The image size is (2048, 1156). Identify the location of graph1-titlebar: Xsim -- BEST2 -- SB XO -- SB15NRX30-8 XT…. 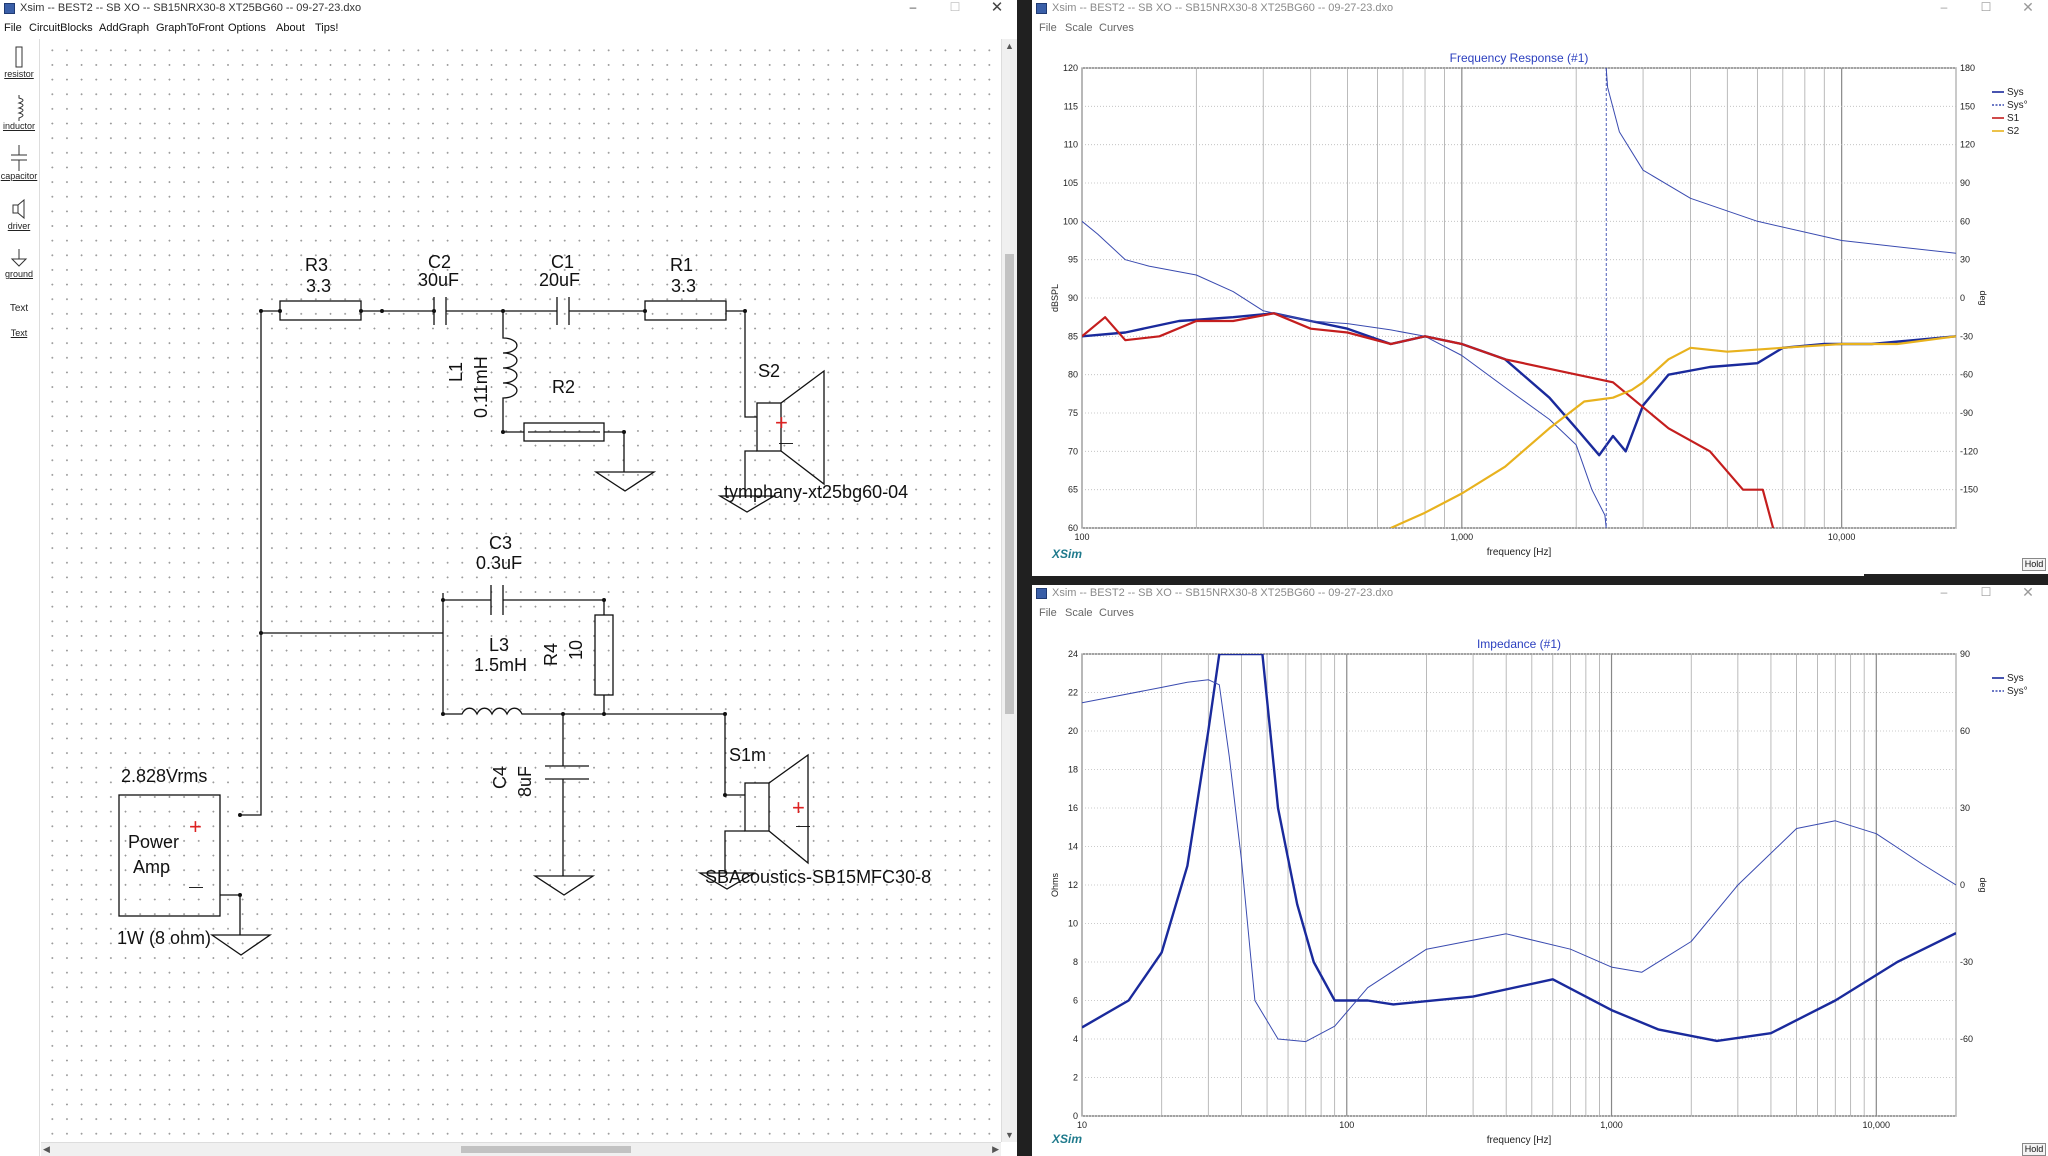
(1540, 8).